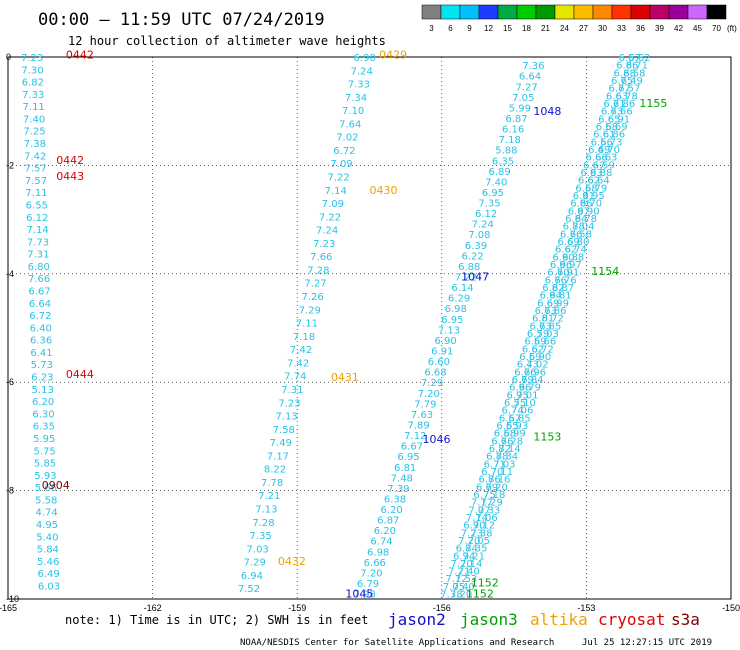 The width and height of the screenshot is (740, 650). I want to click on swh-point-altika: 7.22, so click(339, 178).